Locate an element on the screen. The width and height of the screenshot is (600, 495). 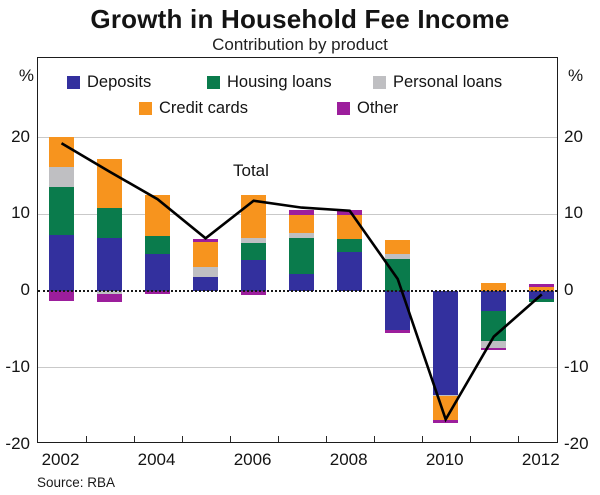
y-axis-unit-left: % is located at coordinates (26, 75).